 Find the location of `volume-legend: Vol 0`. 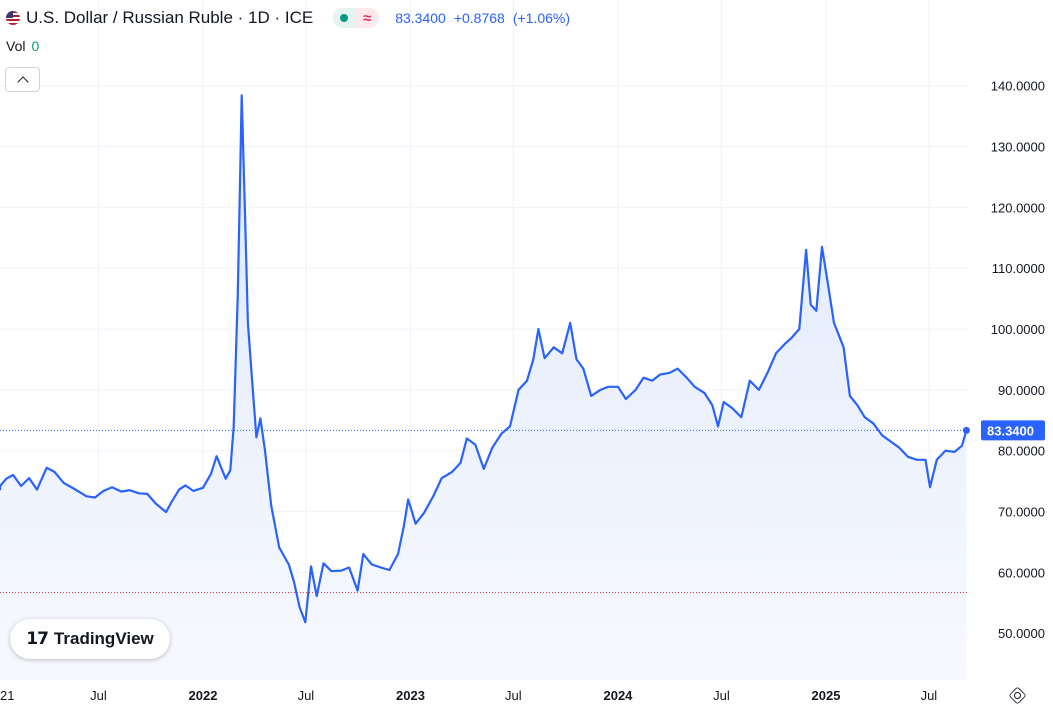

volume-legend: Vol 0 is located at coordinates (22, 46).